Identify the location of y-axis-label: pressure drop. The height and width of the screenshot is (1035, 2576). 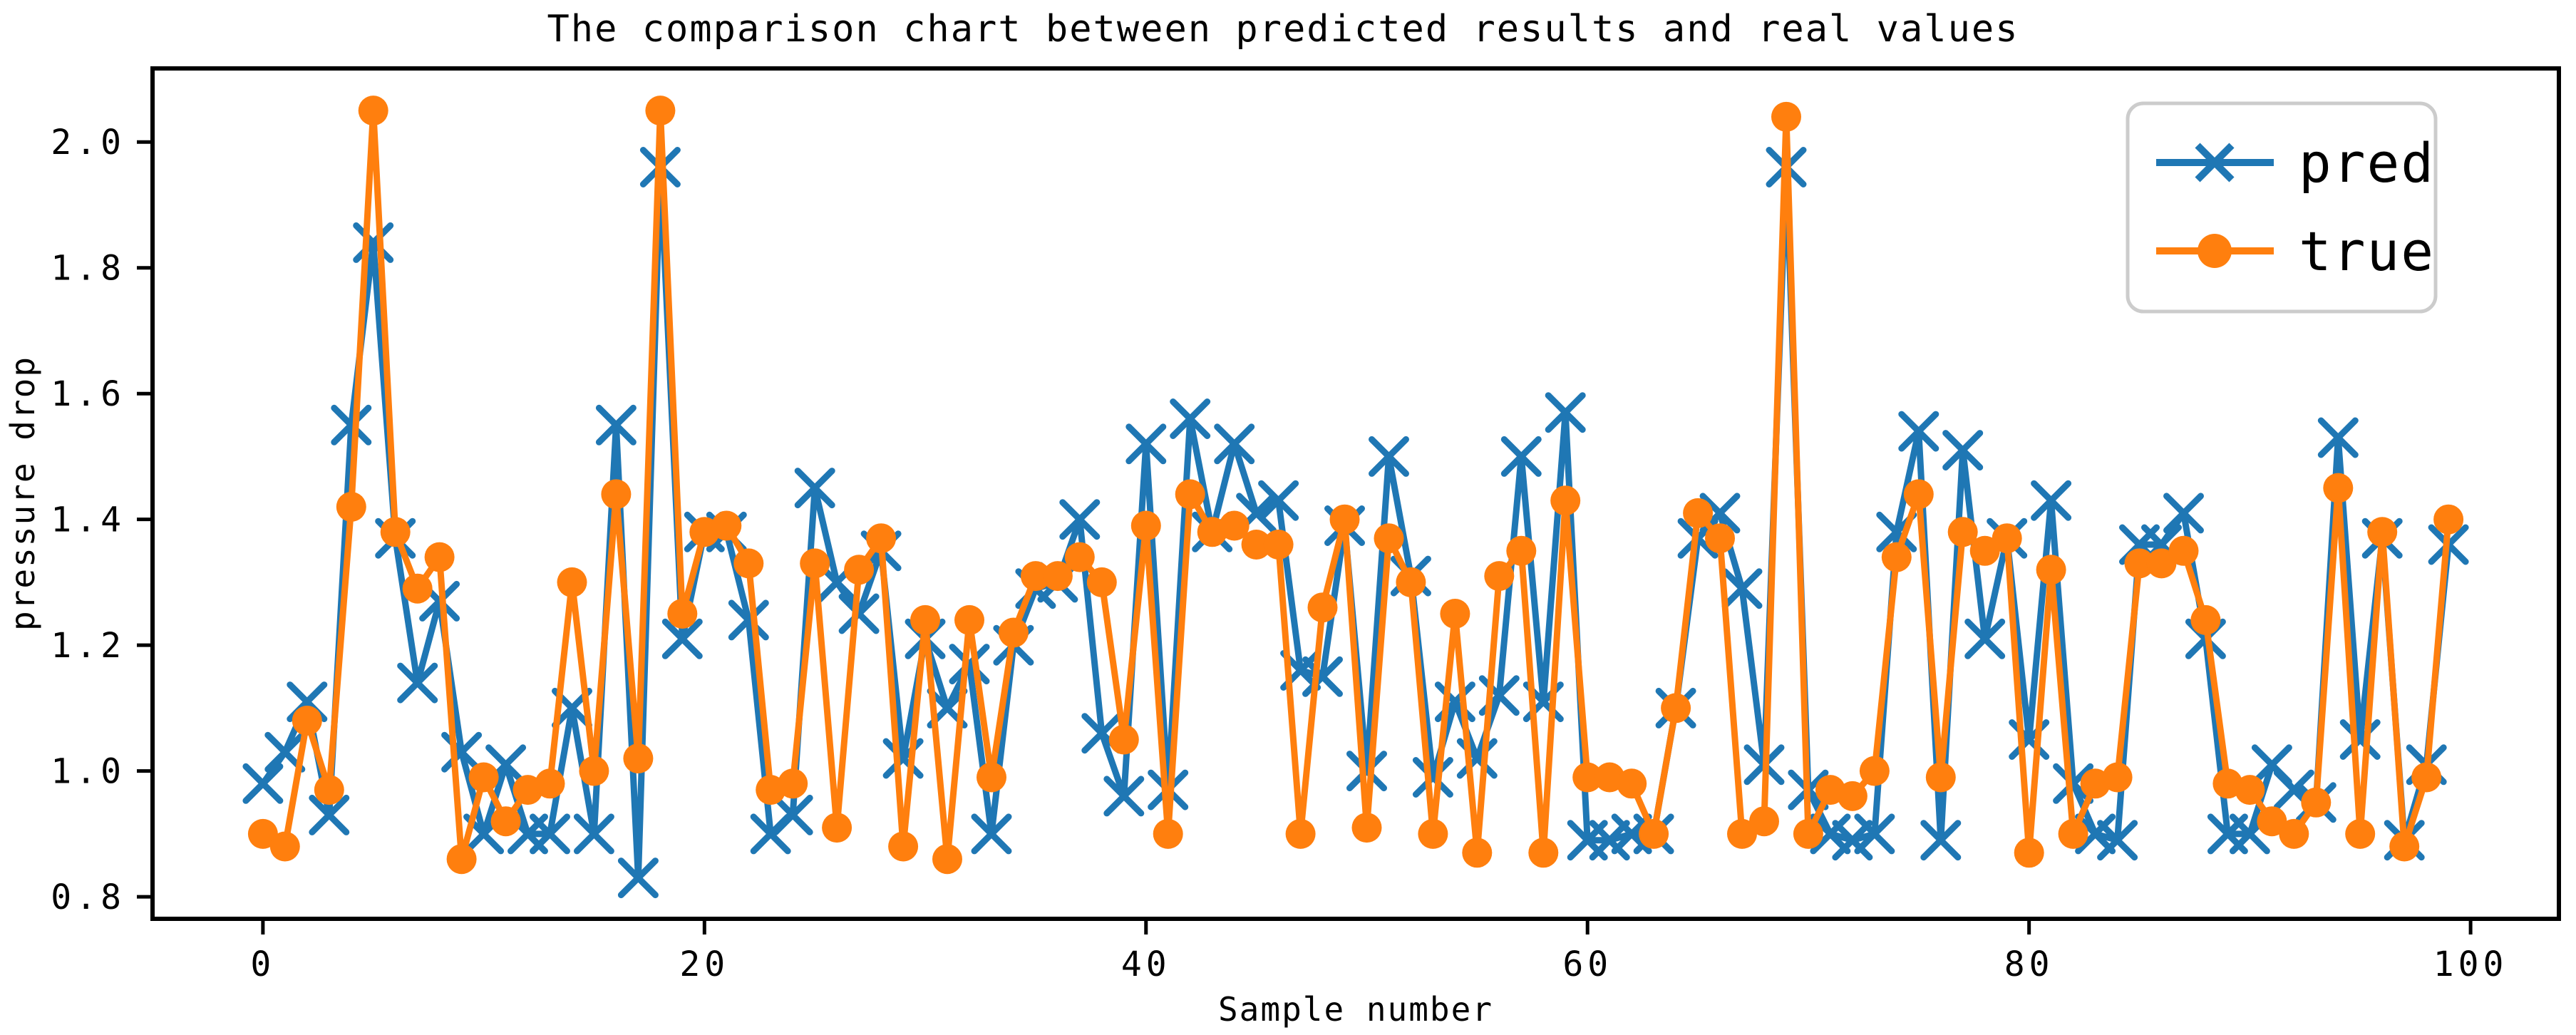
(23, 493).